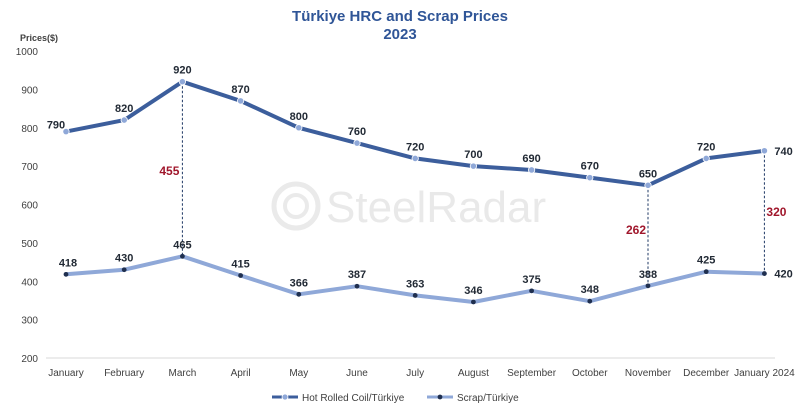 This screenshot has width=800, height=414. Describe the element at coordinates (124, 259) in the screenshot. I see `label-scrap-february: 430` at that location.